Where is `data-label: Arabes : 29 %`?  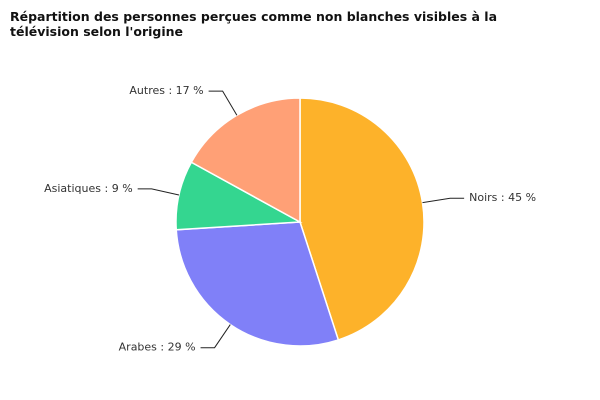
data-label: Arabes : 29 % is located at coordinates (157, 347).